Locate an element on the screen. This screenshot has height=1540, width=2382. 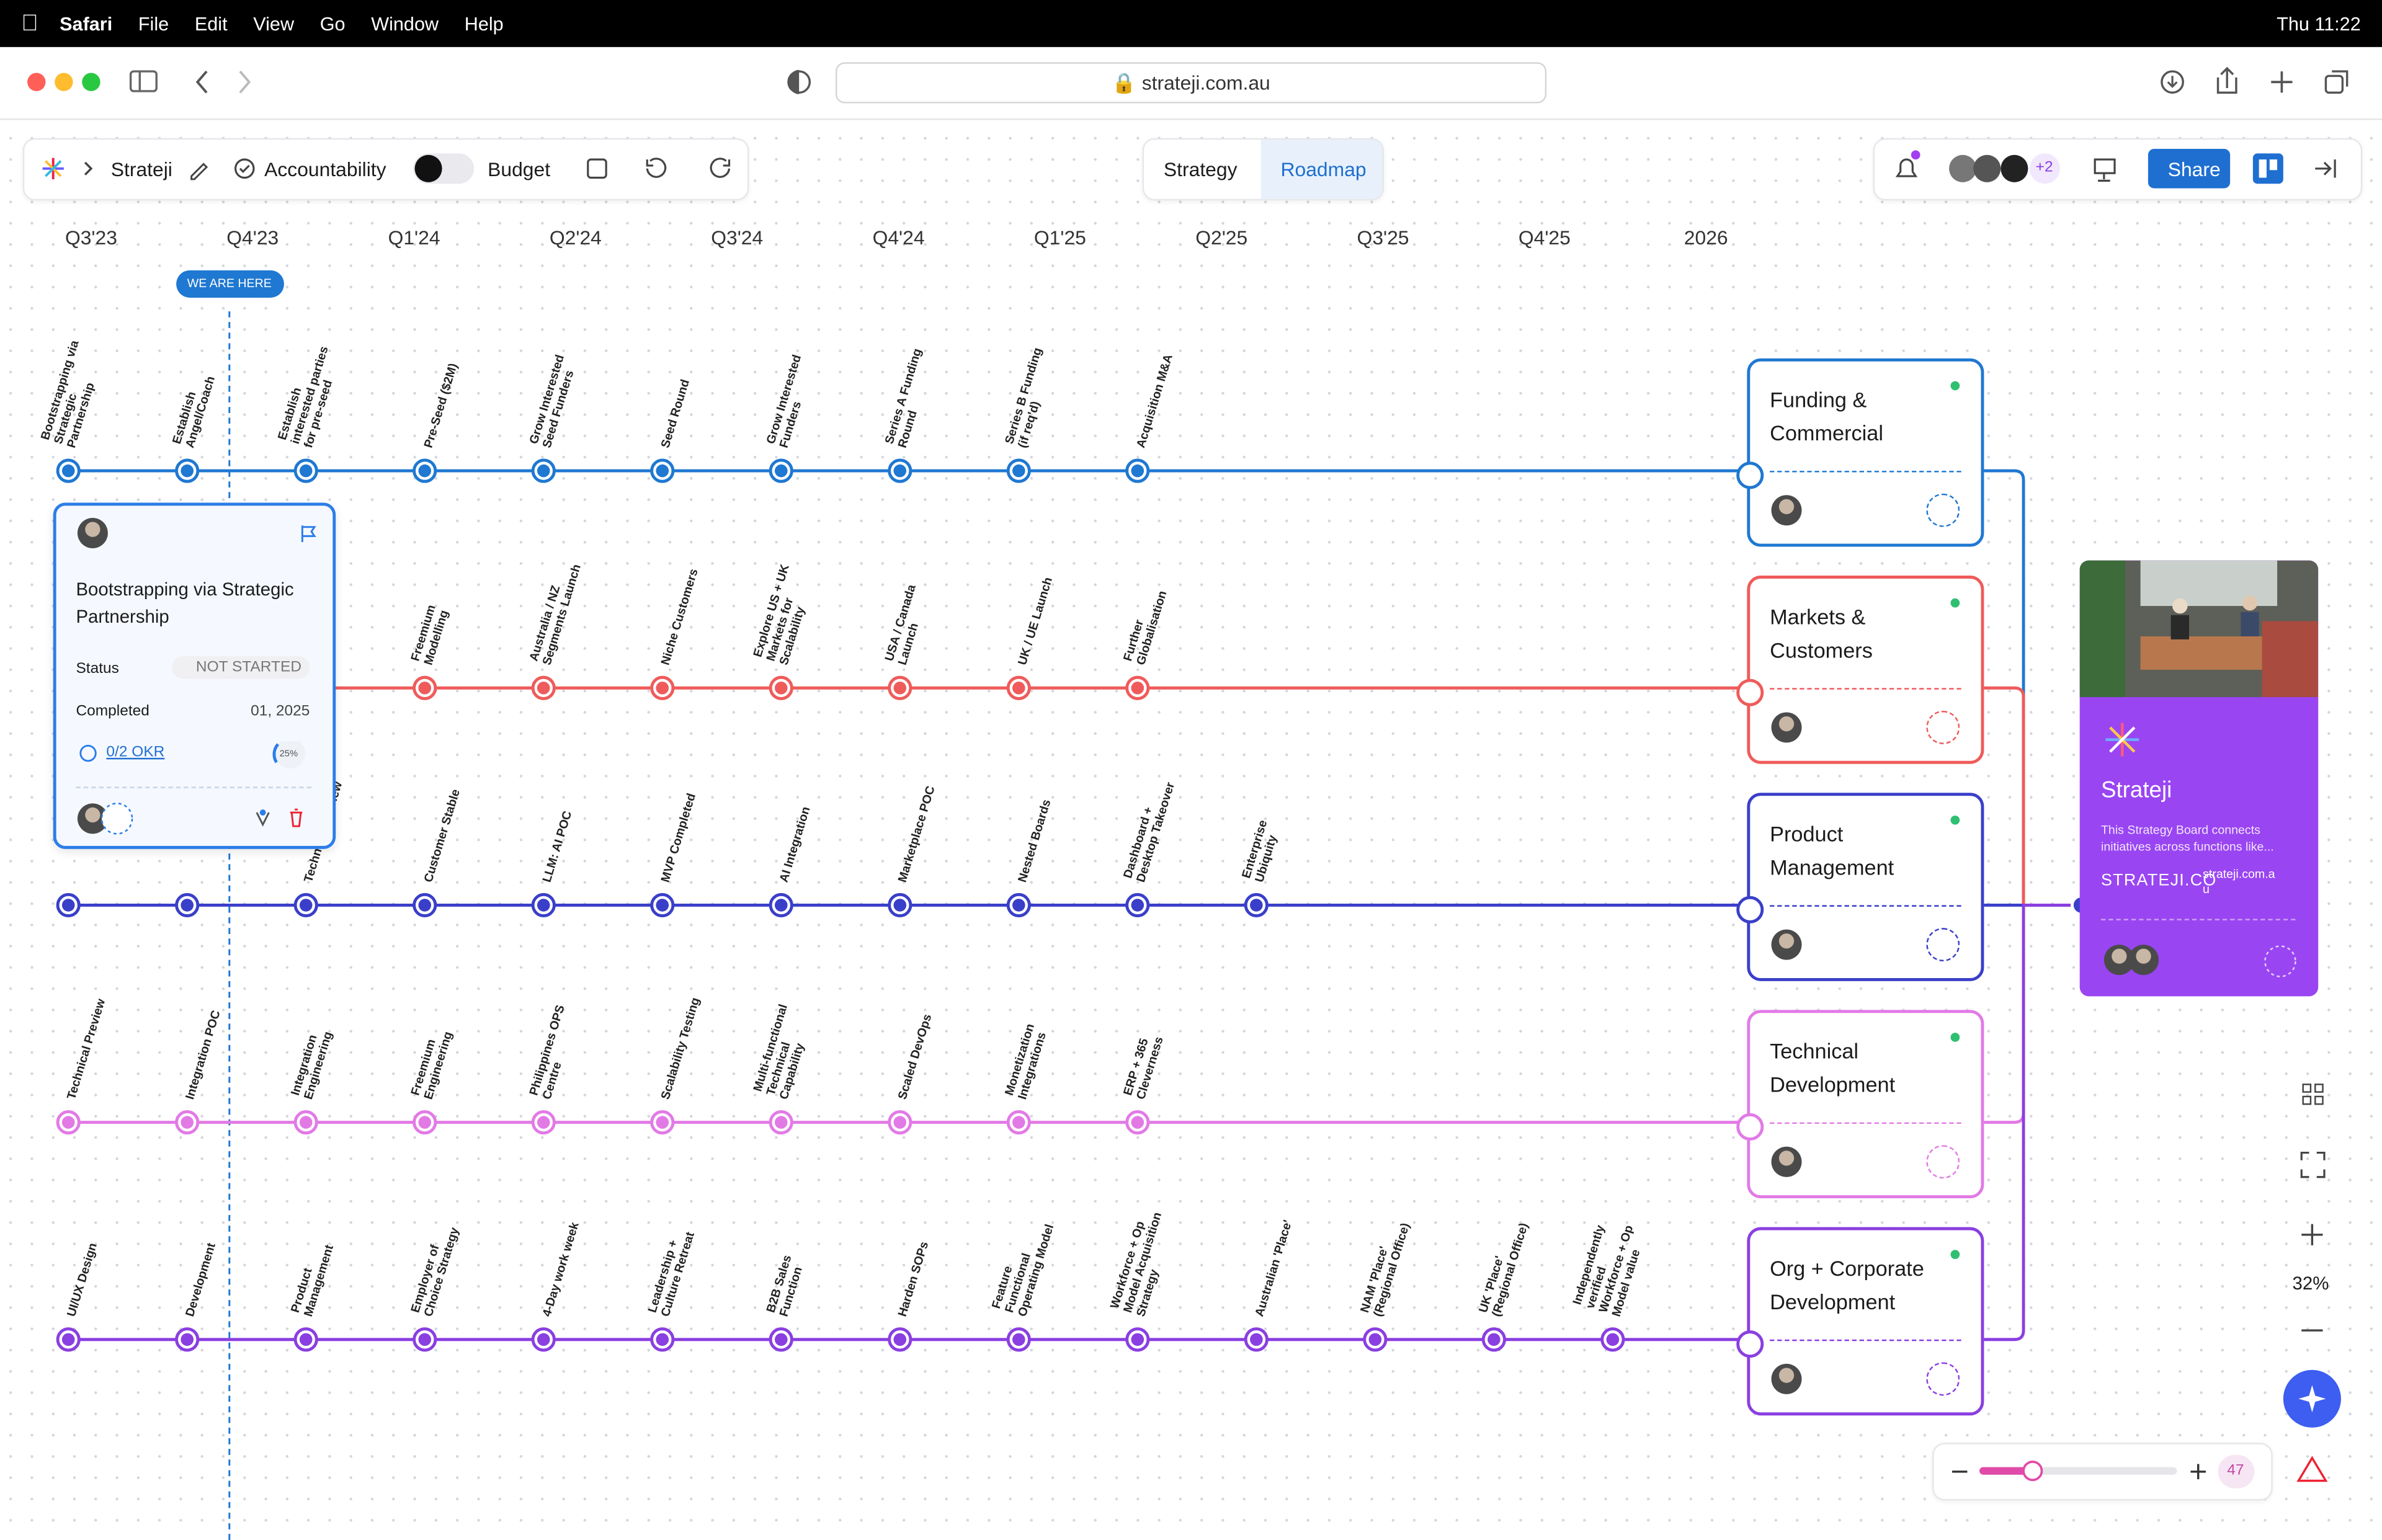
completed-label: Completed is located at coordinates (113, 712).